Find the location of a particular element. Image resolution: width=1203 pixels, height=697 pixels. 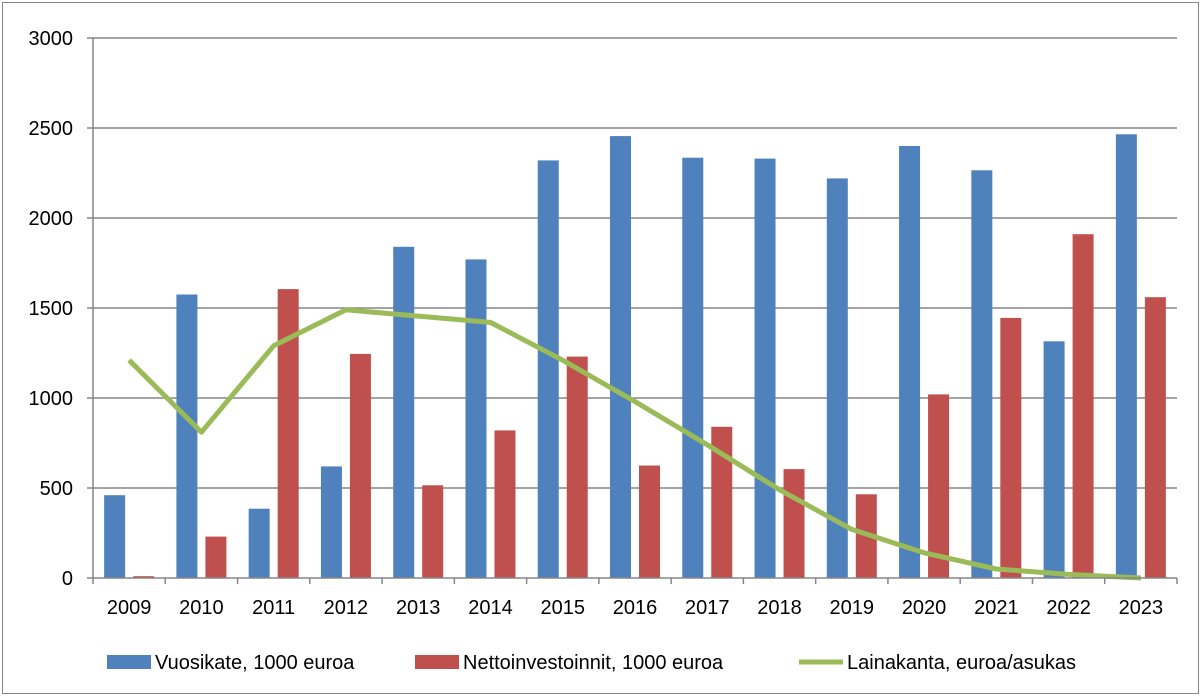

y-tick-label: 1500 is located at coordinates (51, 309).